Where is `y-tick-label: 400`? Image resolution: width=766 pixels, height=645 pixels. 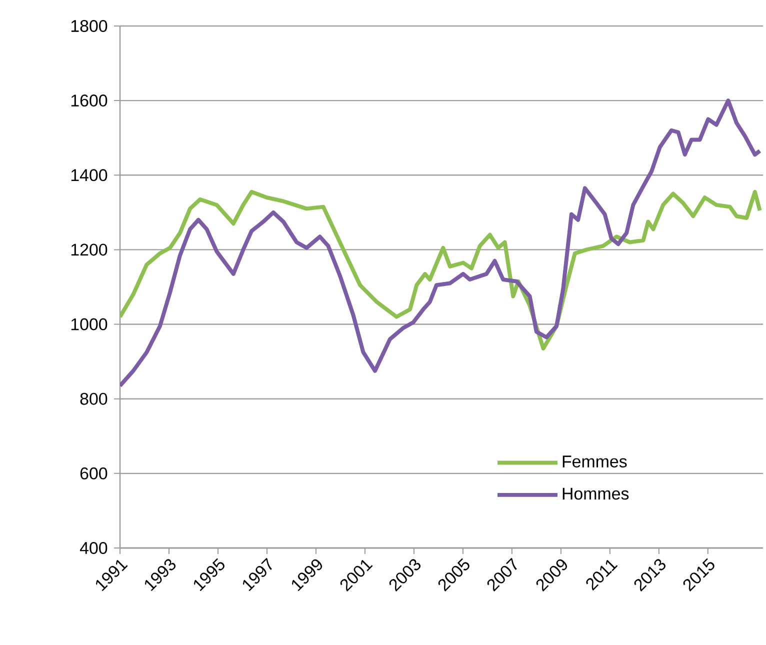
y-tick-label: 400 is located at coordinates (94, 548).